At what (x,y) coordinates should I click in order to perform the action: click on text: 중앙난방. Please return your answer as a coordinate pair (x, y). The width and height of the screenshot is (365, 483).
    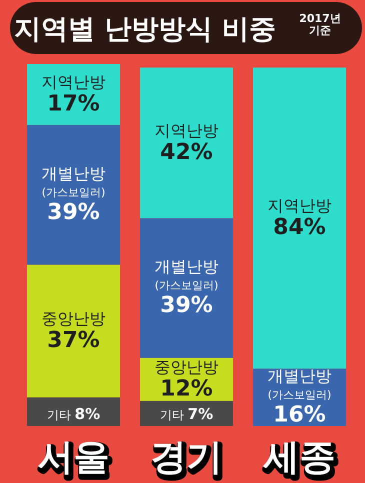
    Looking at the image, I should click on (74, 318).